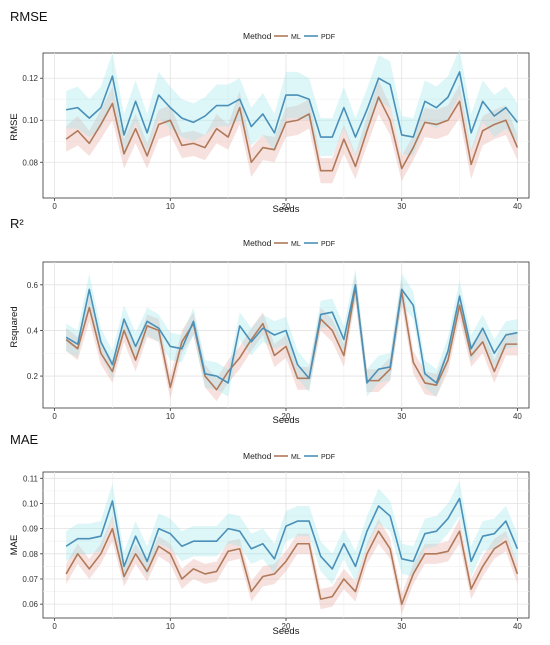  Describe the element at coordinates (33, 330) in the screenshot. I see `y-tick-label: 0.4` at that location.